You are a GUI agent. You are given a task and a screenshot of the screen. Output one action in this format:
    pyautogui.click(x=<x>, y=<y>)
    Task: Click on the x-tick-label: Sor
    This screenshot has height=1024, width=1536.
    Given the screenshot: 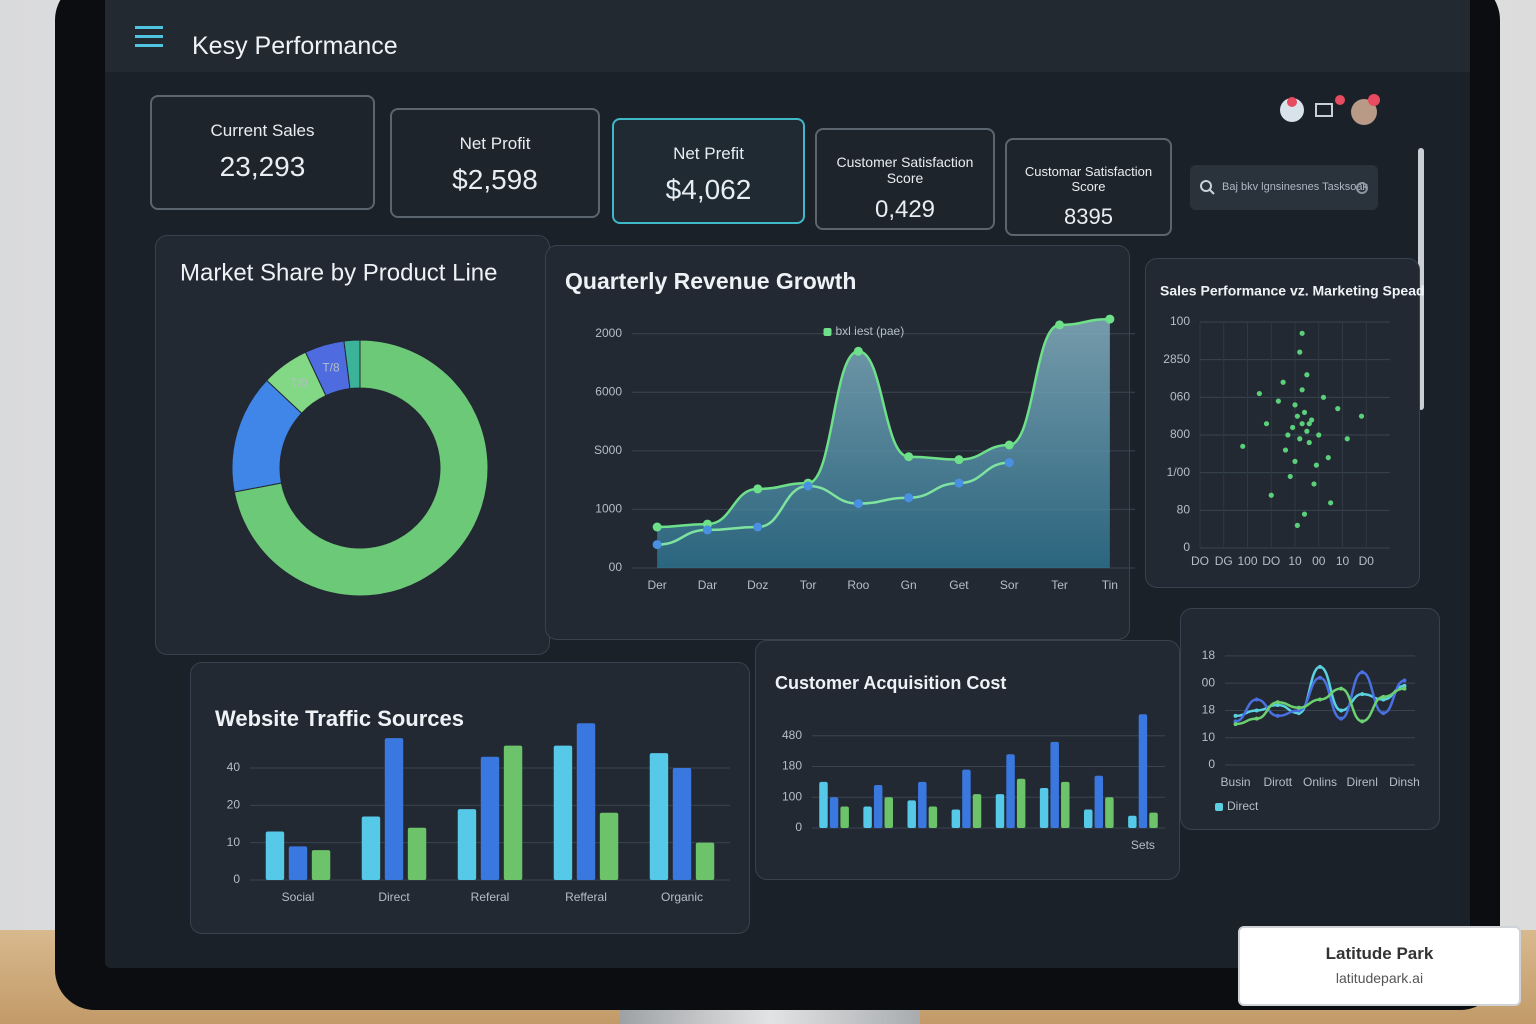 What is the action you would take?
    pyautogui.click(x=1009, y=585)
    